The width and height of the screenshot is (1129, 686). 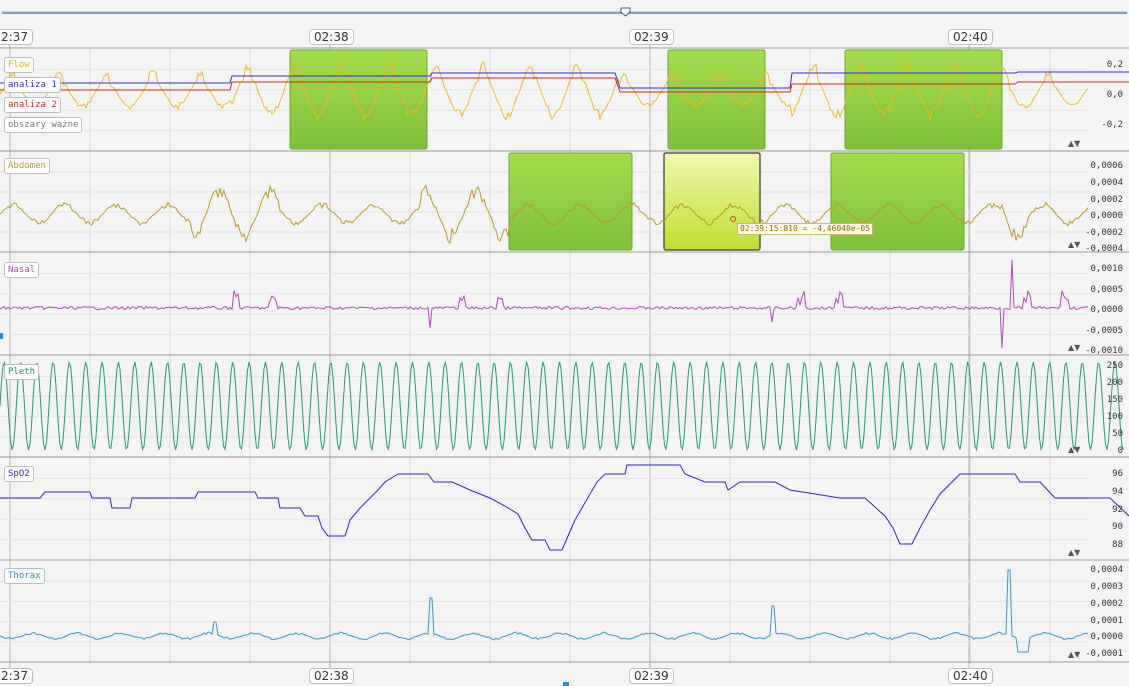 I want to click on ytick-thorax-1: 0,0003, so click(x=1106, y=587).